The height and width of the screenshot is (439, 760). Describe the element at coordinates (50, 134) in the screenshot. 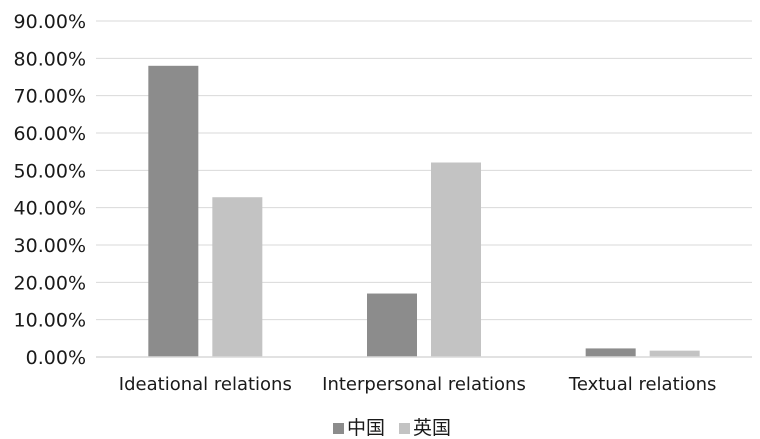

I see `y-tick-label: 60.00%` at that location.